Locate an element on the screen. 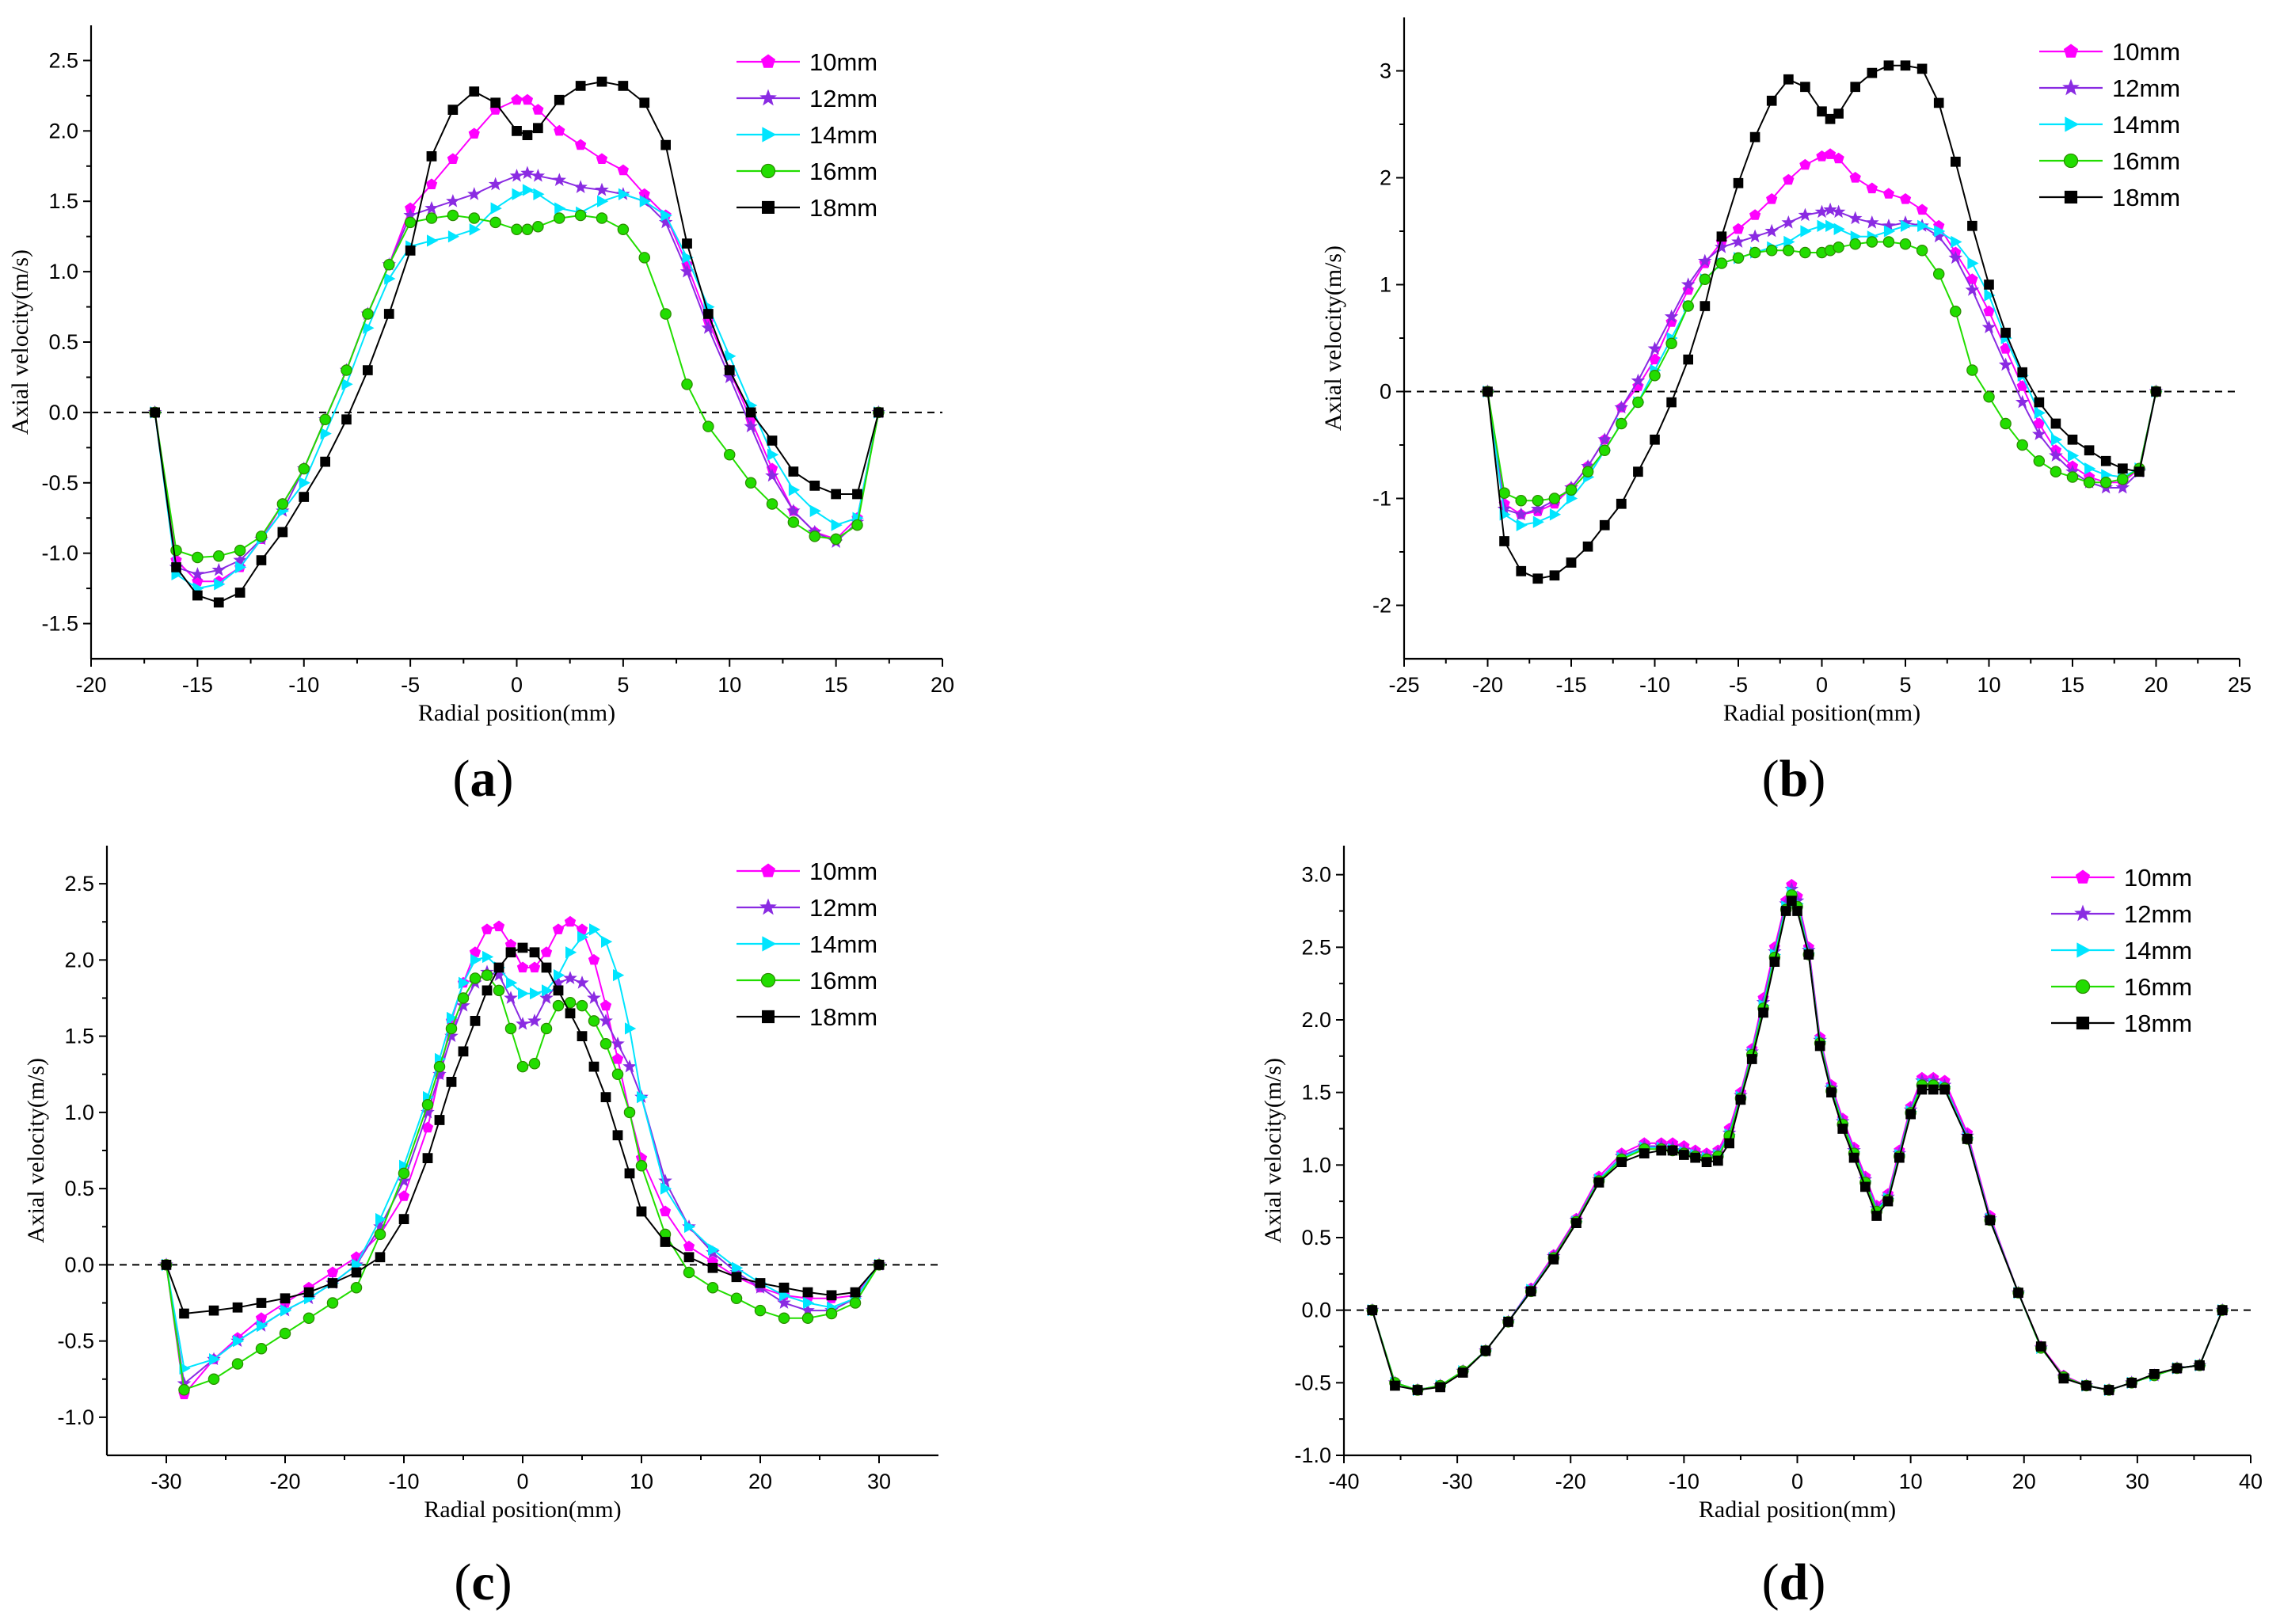  panel-label: (c) is located at coordinates (483, 1582).